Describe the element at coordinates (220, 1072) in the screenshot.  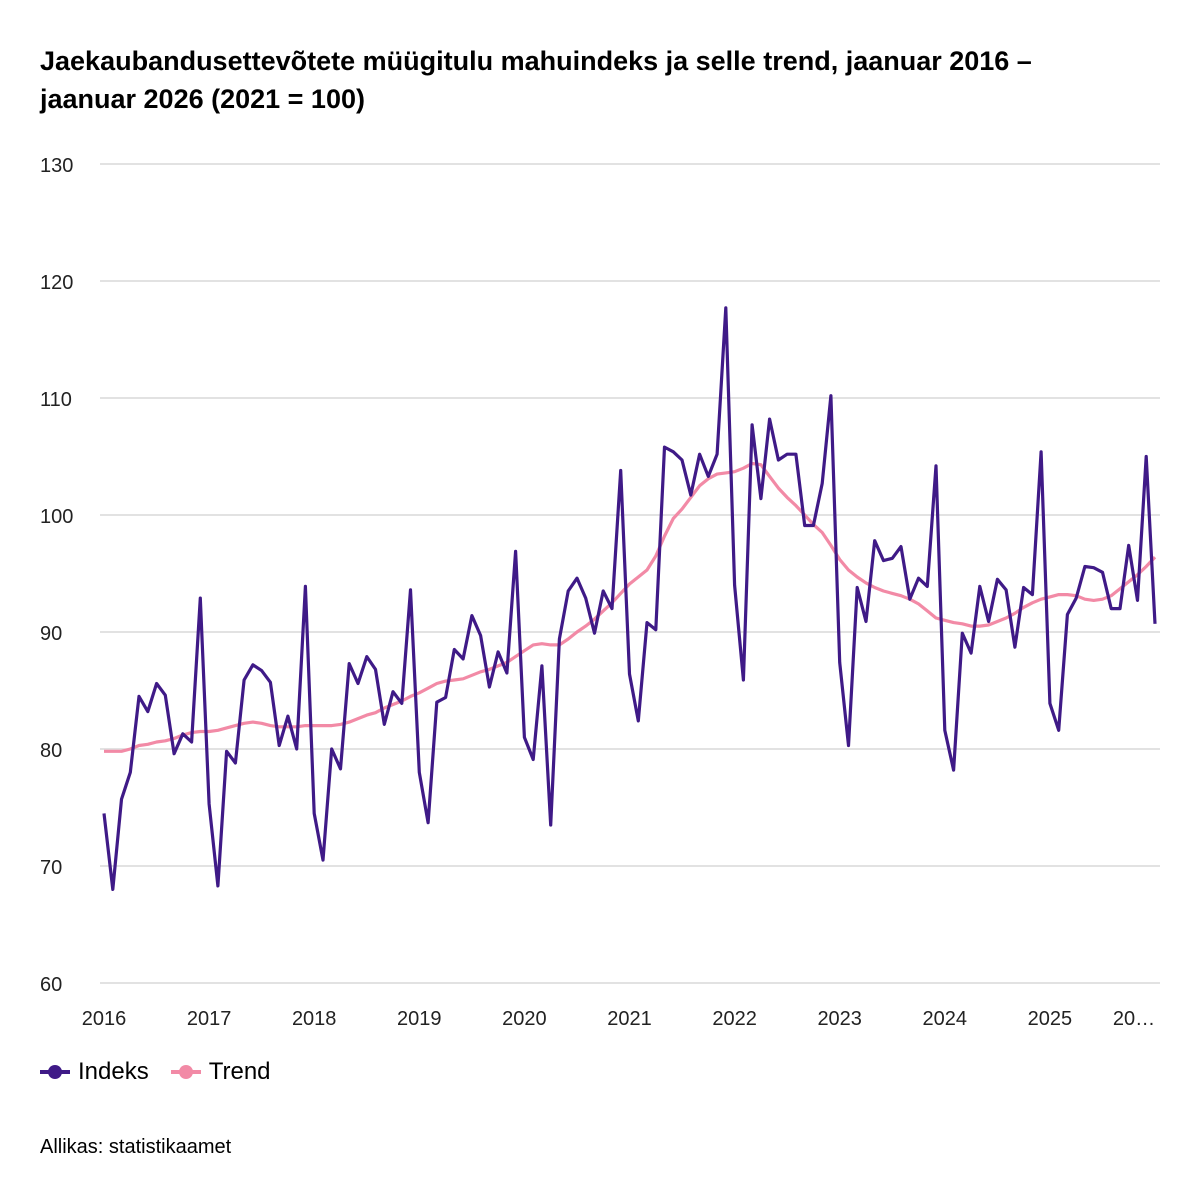
I see `legend-item-trend: Trend` at that location.